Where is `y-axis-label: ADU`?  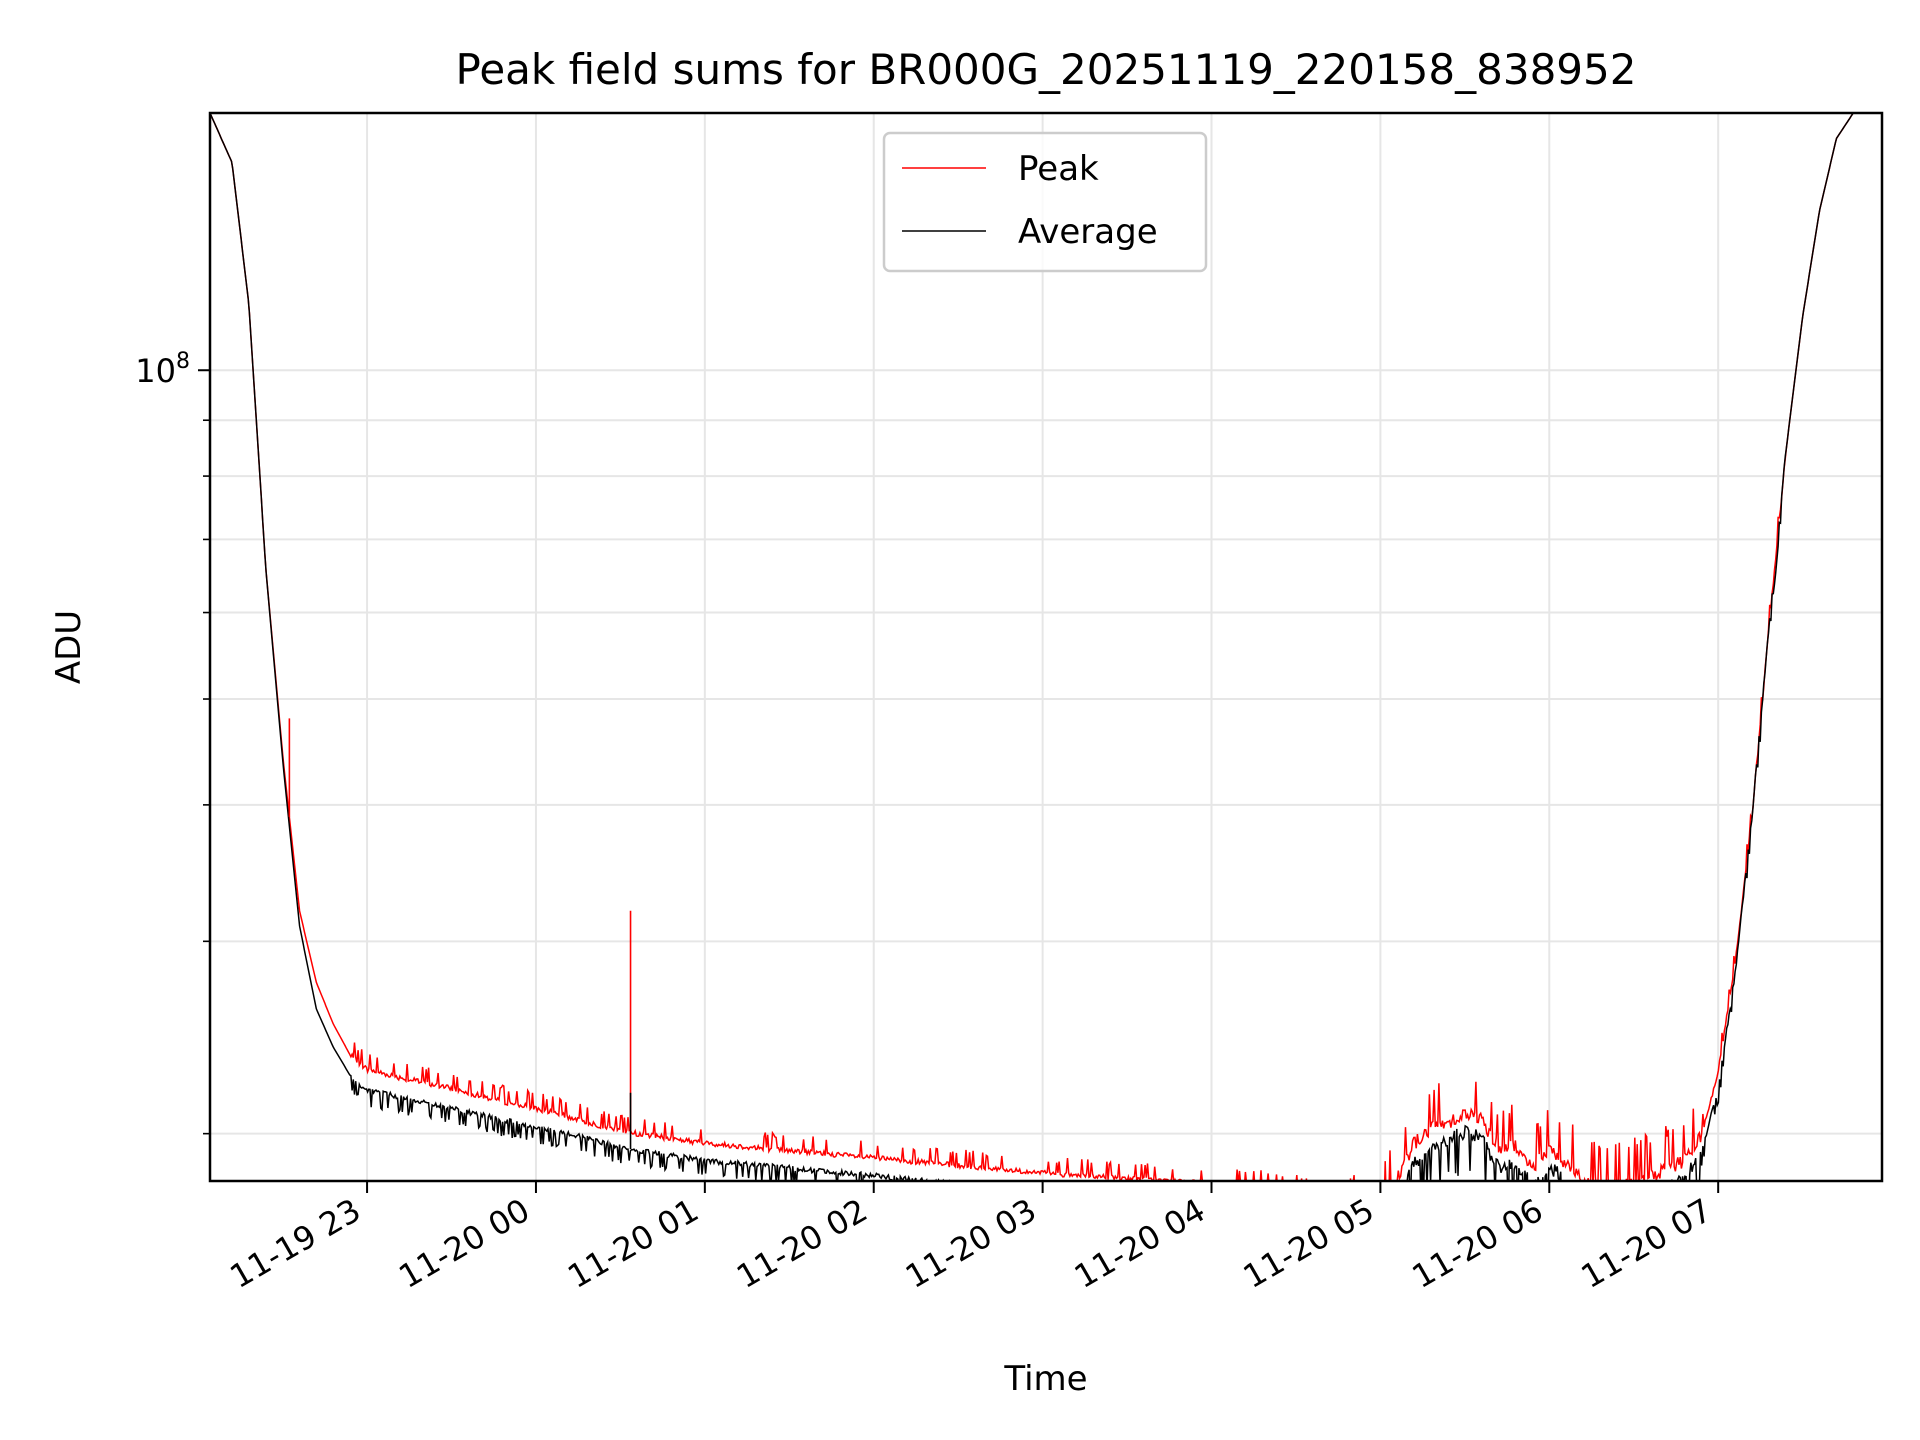
y-axis-label: ADU is located at coordinates (69, 647).